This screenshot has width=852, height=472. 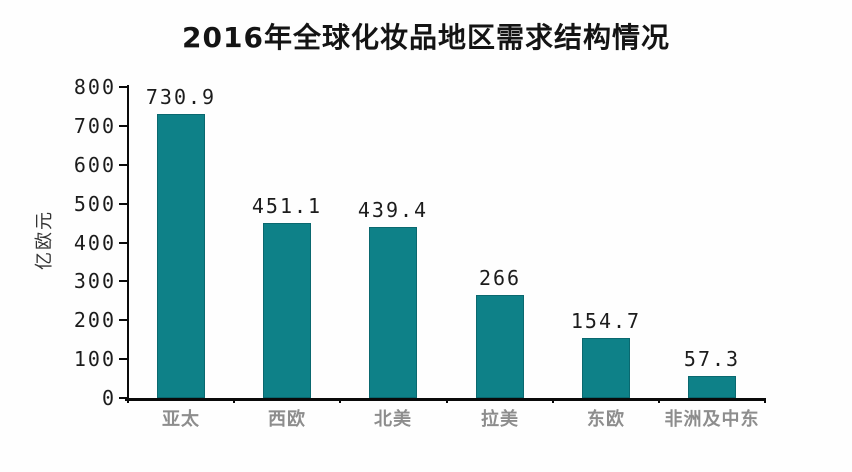 What do you see at coordinates (712, 359) in the screenshot?
I see `bar-value-label: 57.3` at bounding box center [712, 359].